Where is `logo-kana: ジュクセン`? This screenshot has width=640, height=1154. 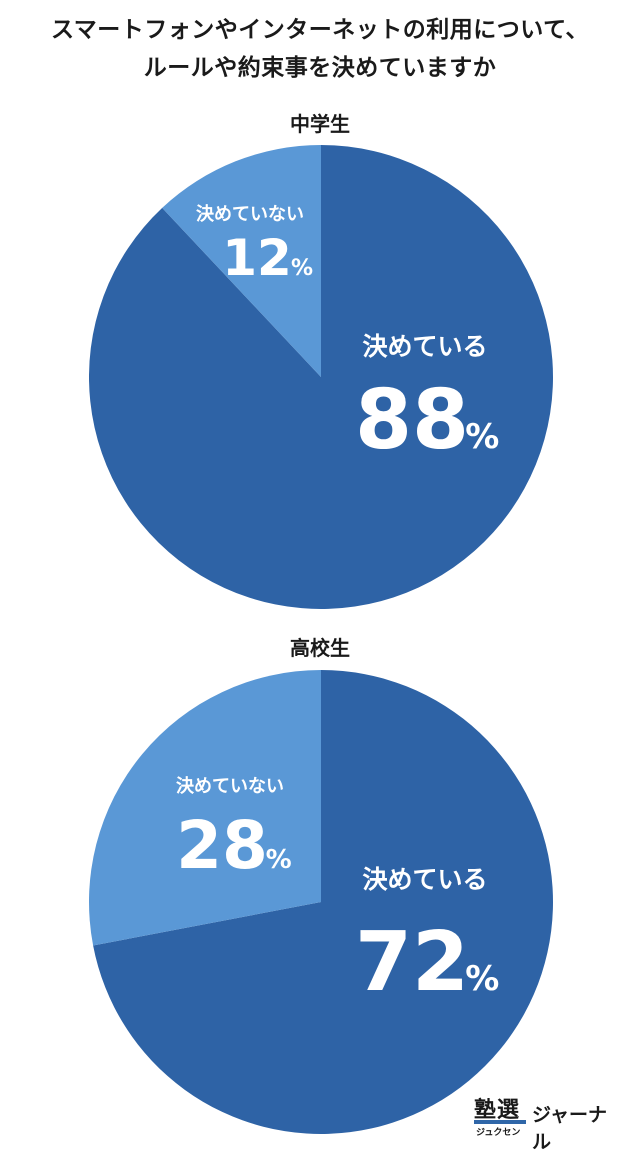
logo-kana: ジュクセン is located at coordinates (498, 1133).